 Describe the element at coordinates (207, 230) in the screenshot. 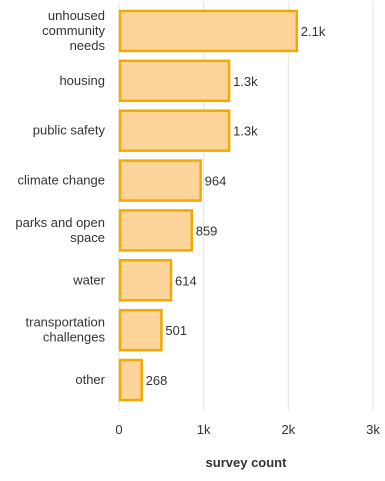

I see `data-label: 859` at that location.